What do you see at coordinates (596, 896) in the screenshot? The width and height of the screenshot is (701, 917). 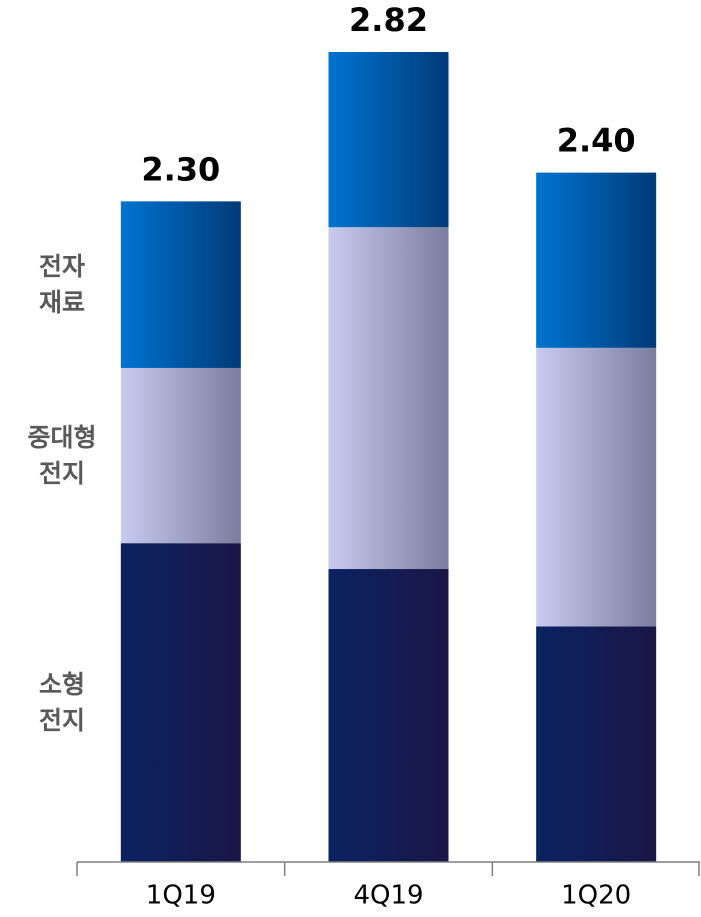 I see `x-tick-label: 1Q20` at bounding box center [596, 896].